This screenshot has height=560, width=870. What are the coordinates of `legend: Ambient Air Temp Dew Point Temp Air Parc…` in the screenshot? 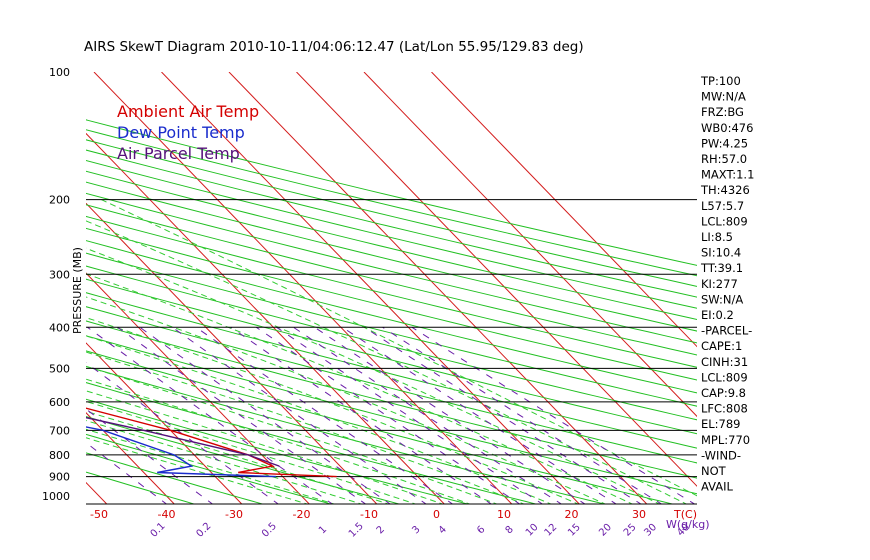 It's located at (188, 132).